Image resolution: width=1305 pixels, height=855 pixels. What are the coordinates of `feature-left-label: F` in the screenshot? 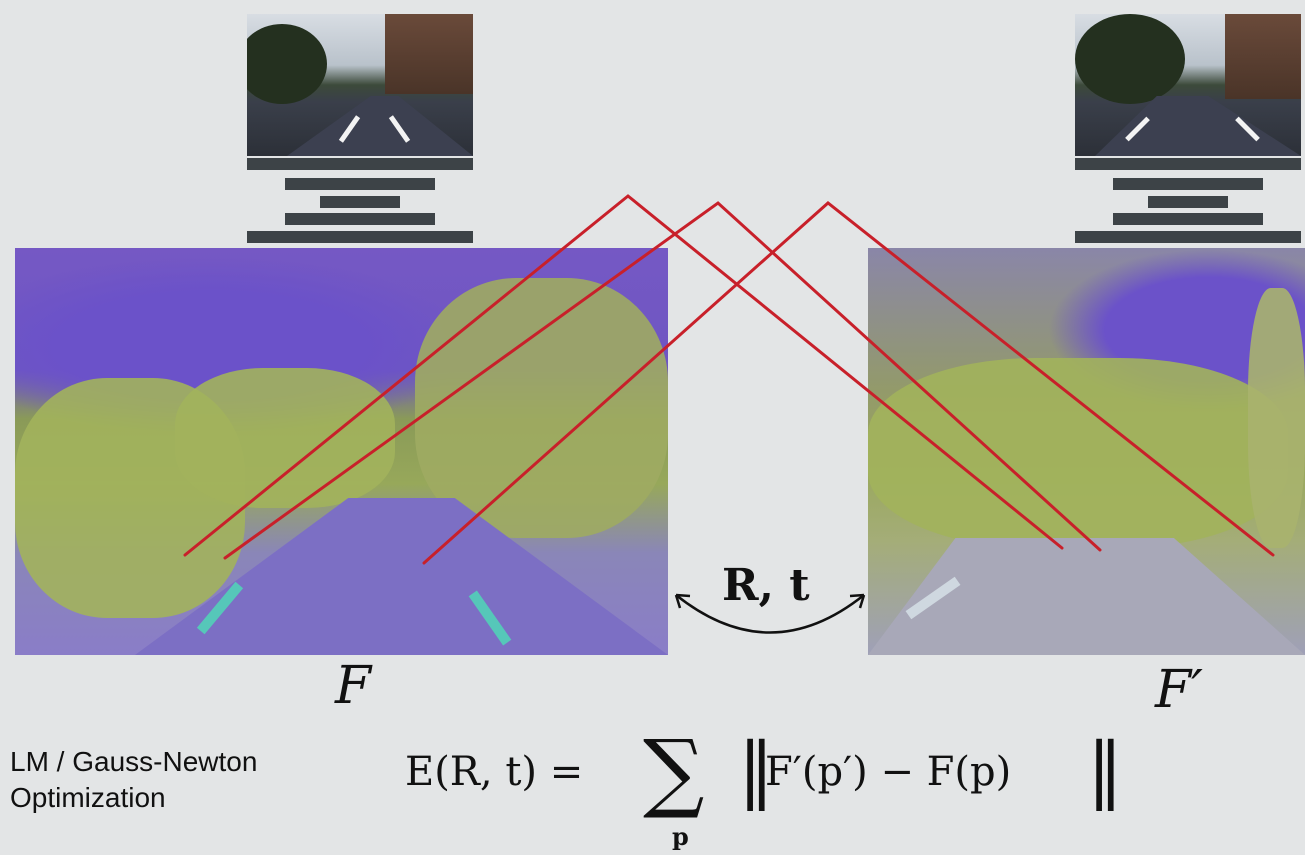 It's located at (353, 686).